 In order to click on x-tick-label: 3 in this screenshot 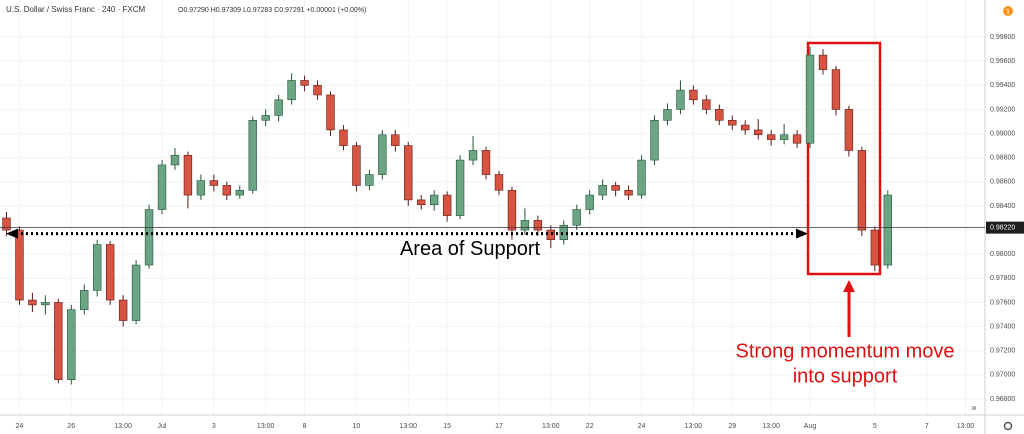, I will do `click(214, 426)`.